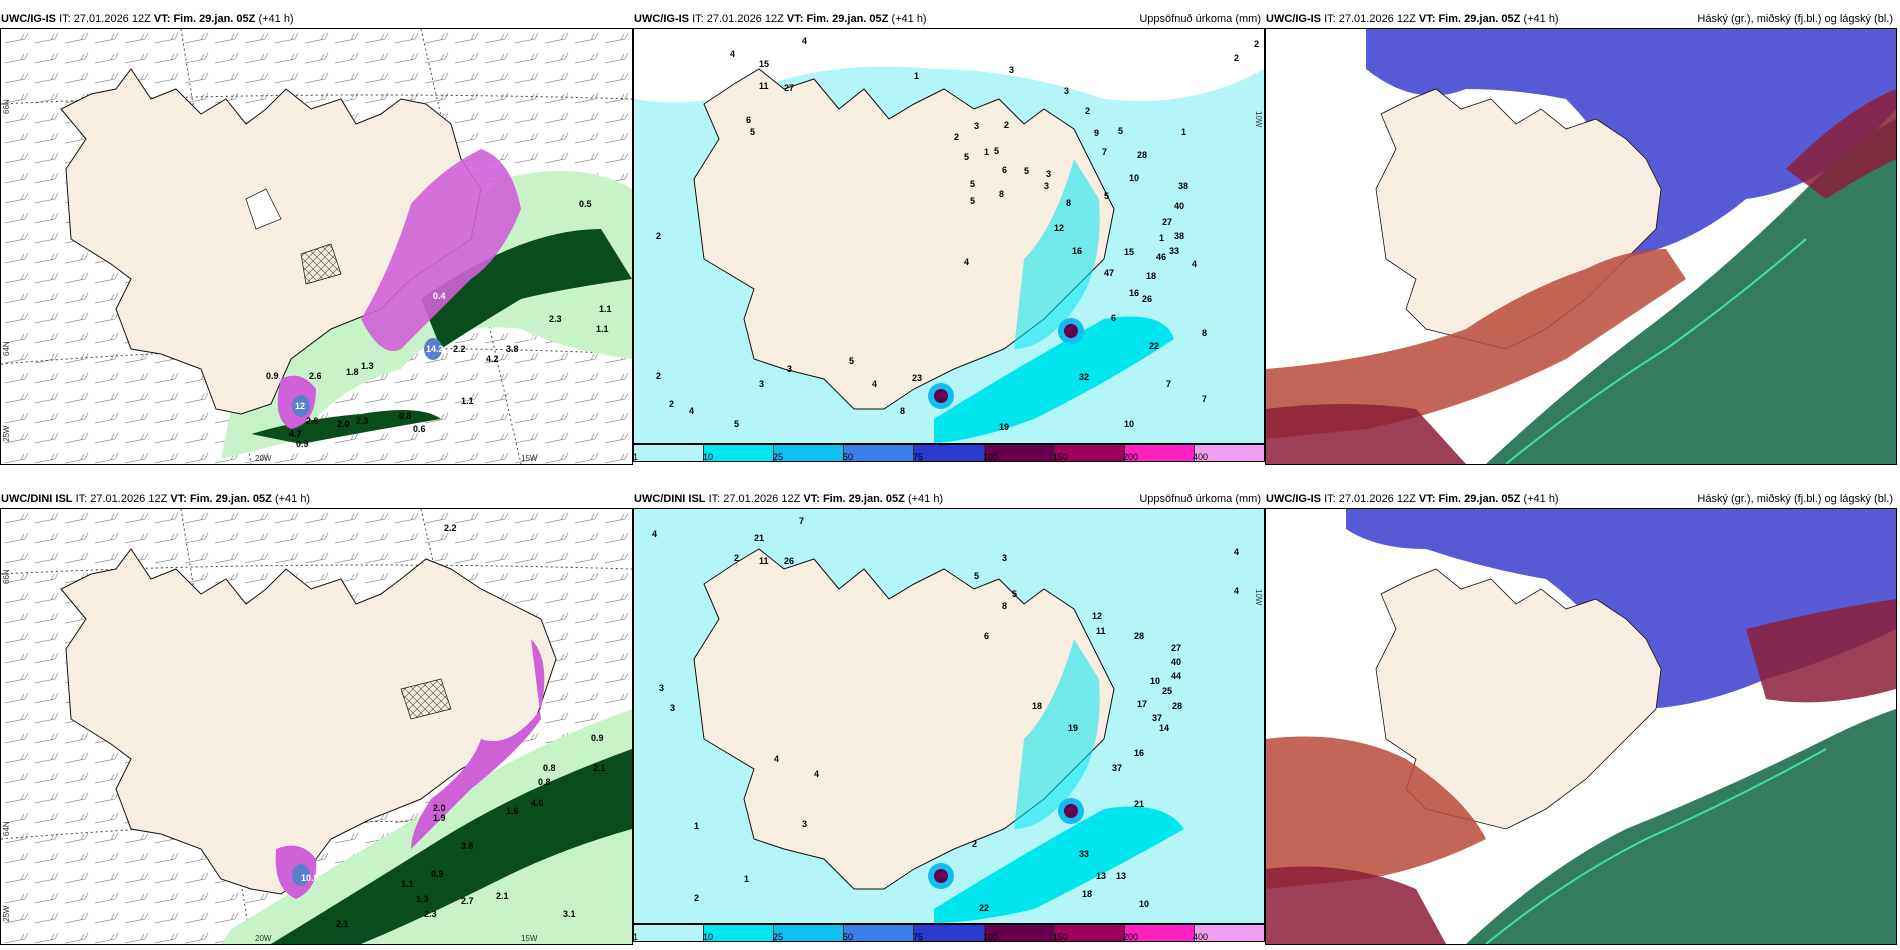  What do you see at coordinates (1071, 331) in the screenshot?
I see `precip-core-e2` at bounding box center [1071, 331].